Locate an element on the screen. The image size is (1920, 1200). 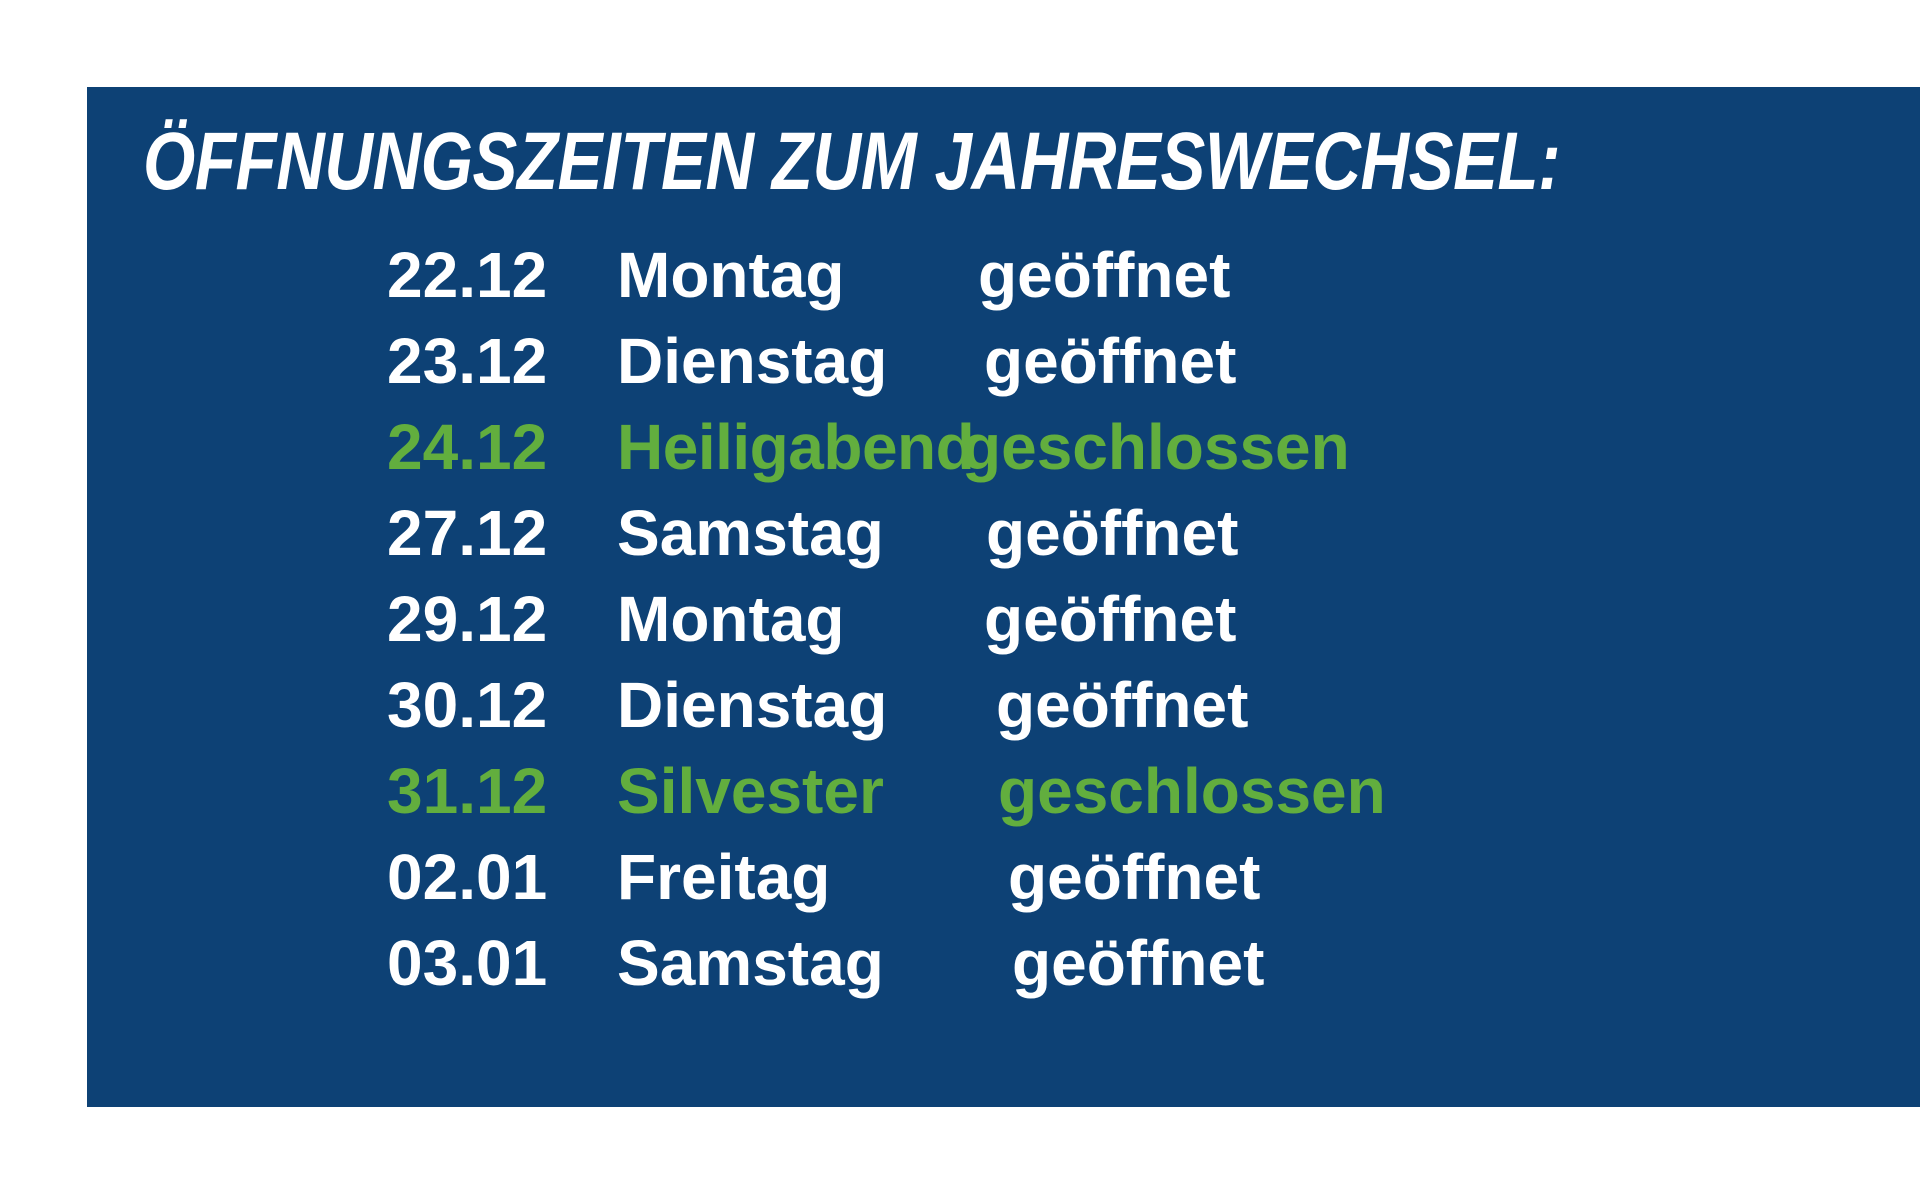
row-weekday: Heiligabend is located at coordinates (796, 447).